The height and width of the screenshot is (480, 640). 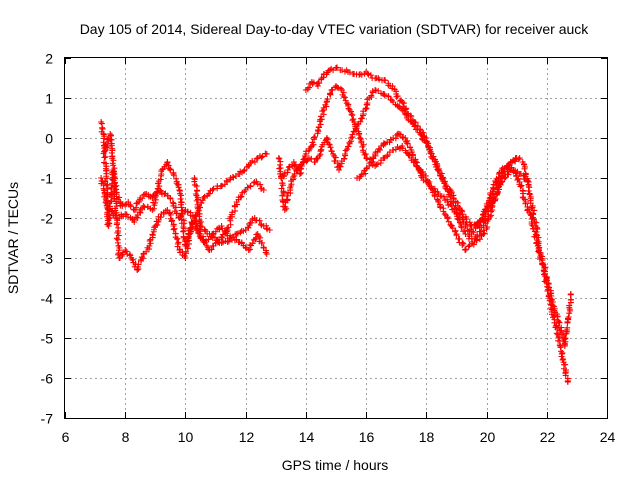 I want to click on y-tick-label: 1, so click(x=49, y=99).